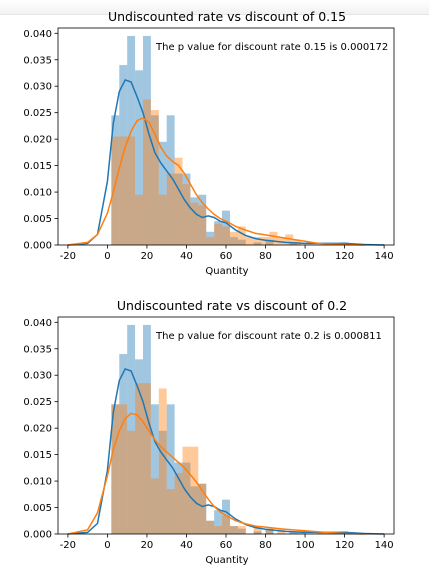  Describe the element at coordinates (147, 256) in the screenshot. I see `chart-1-x-tick-label-3: 20` at that location.